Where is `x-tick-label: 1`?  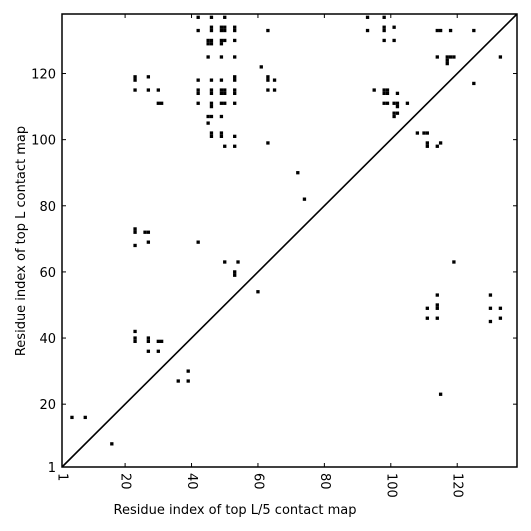
x-tick-label: 1 is located at coordinates (62, 477).